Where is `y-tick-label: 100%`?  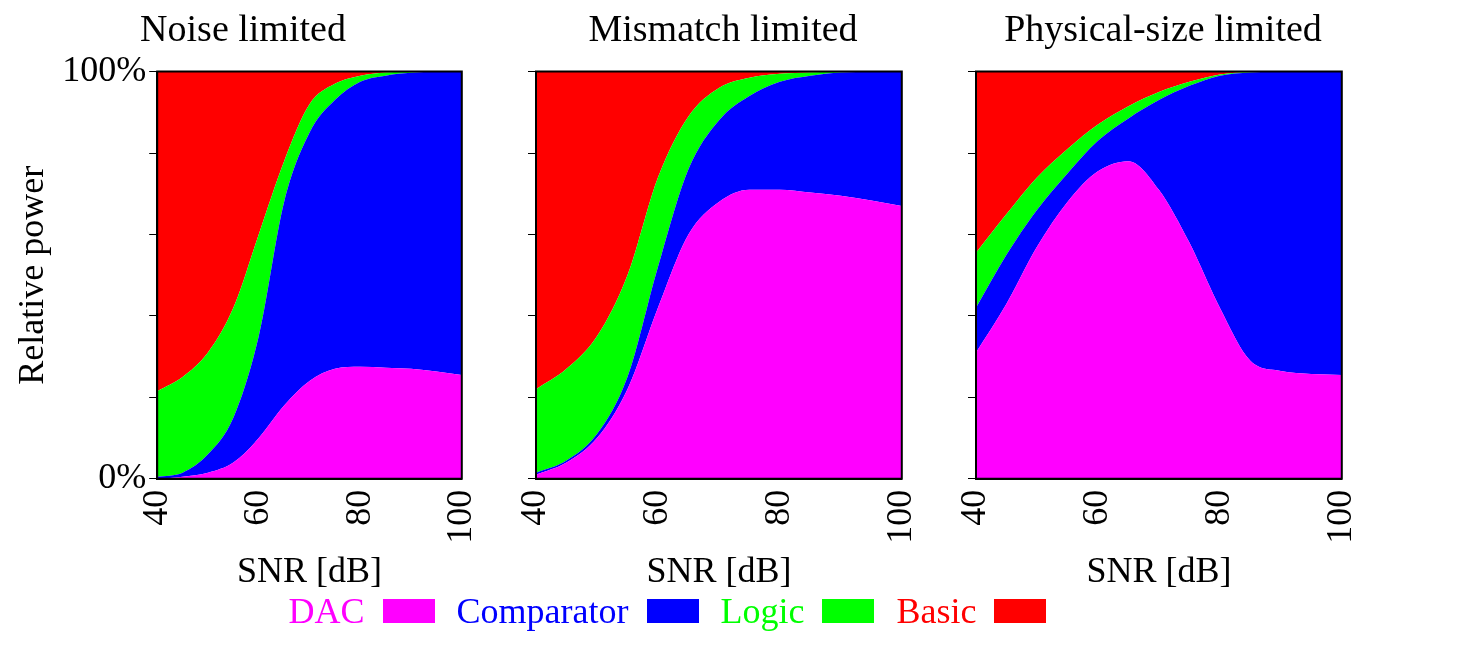 y-tick-label: 100% is located at coordinates (104, 69).